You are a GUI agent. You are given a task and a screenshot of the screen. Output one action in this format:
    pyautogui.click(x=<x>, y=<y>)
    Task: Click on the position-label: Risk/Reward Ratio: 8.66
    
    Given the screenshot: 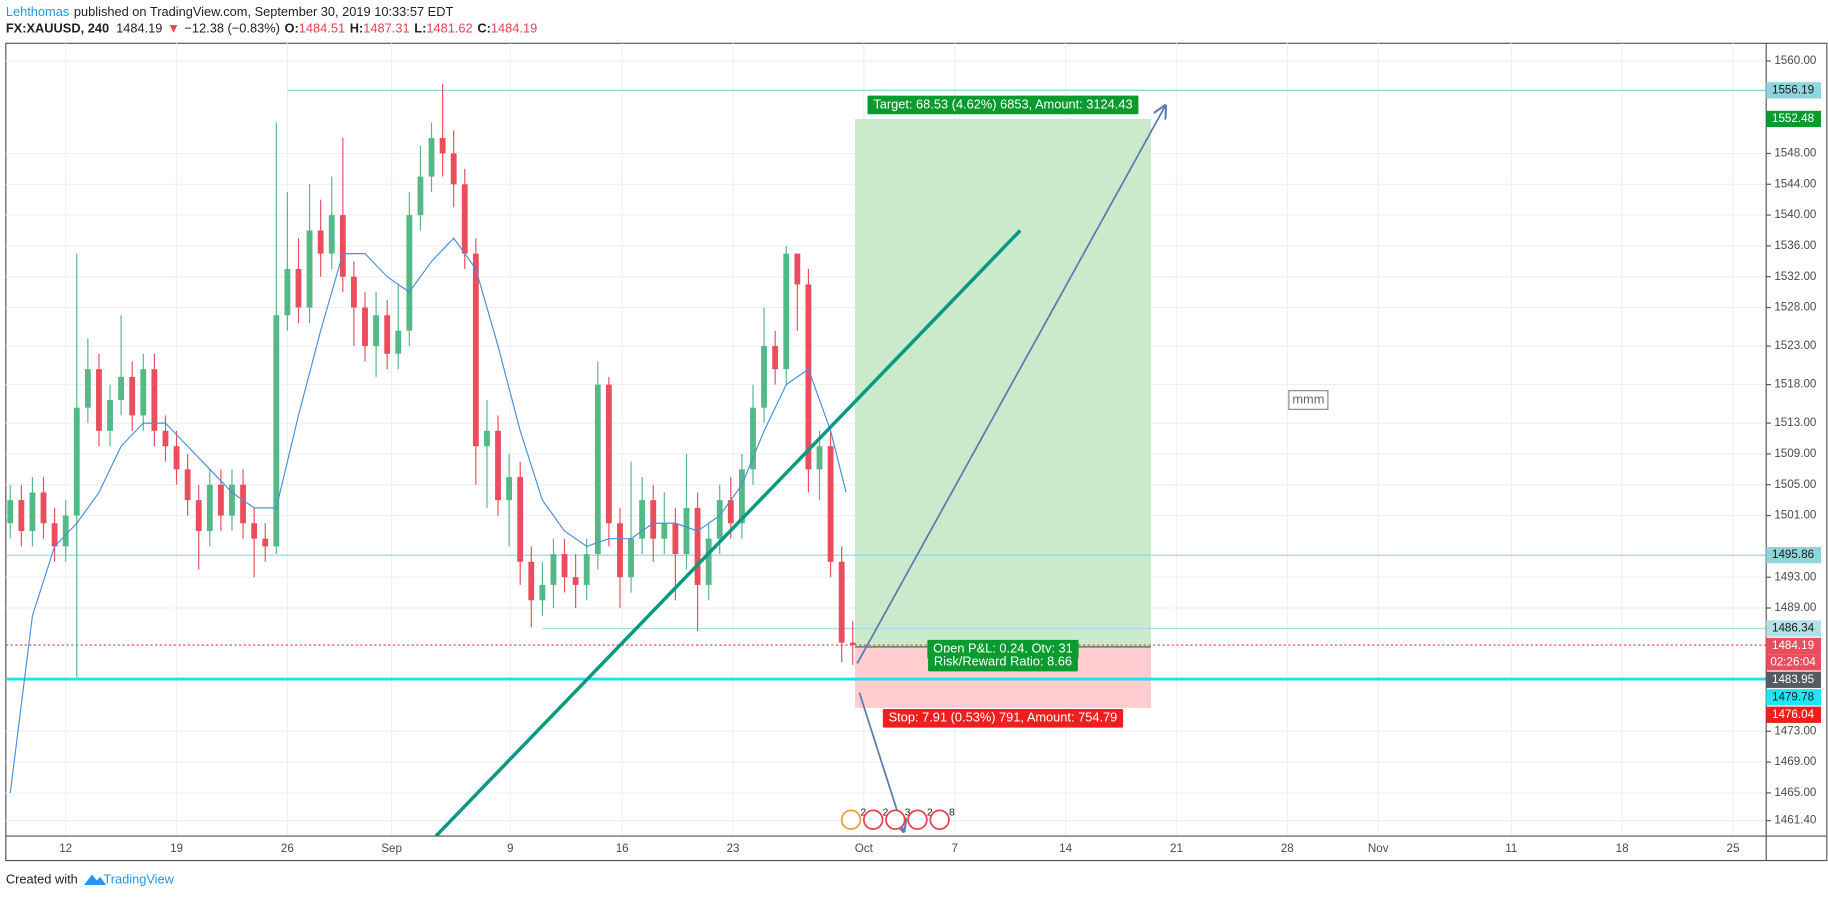 What is the action you would take?
    pyautogui.click(x=1003, y=660)
    